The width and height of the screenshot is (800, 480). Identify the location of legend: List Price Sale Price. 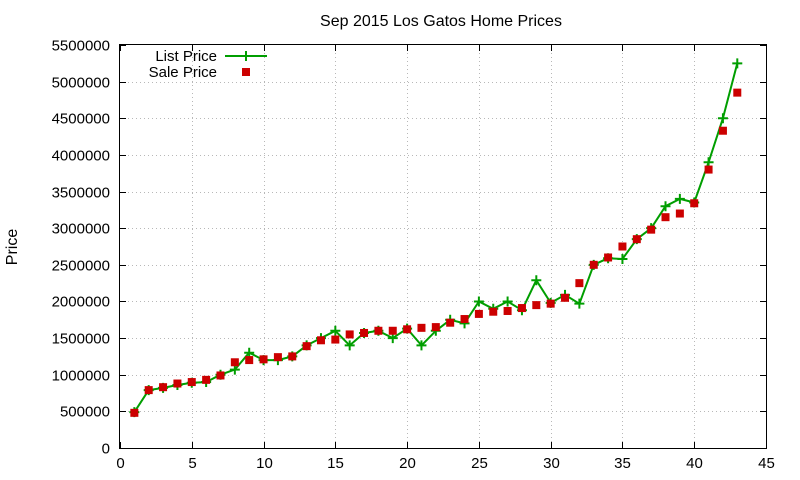
(208, 64).